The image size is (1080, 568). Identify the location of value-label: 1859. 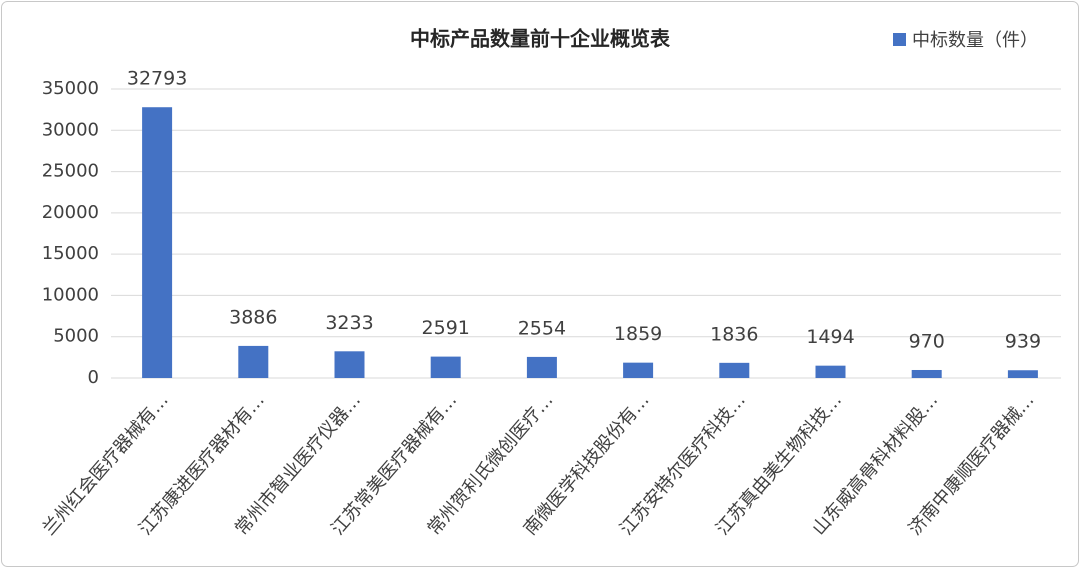
(638, 334).